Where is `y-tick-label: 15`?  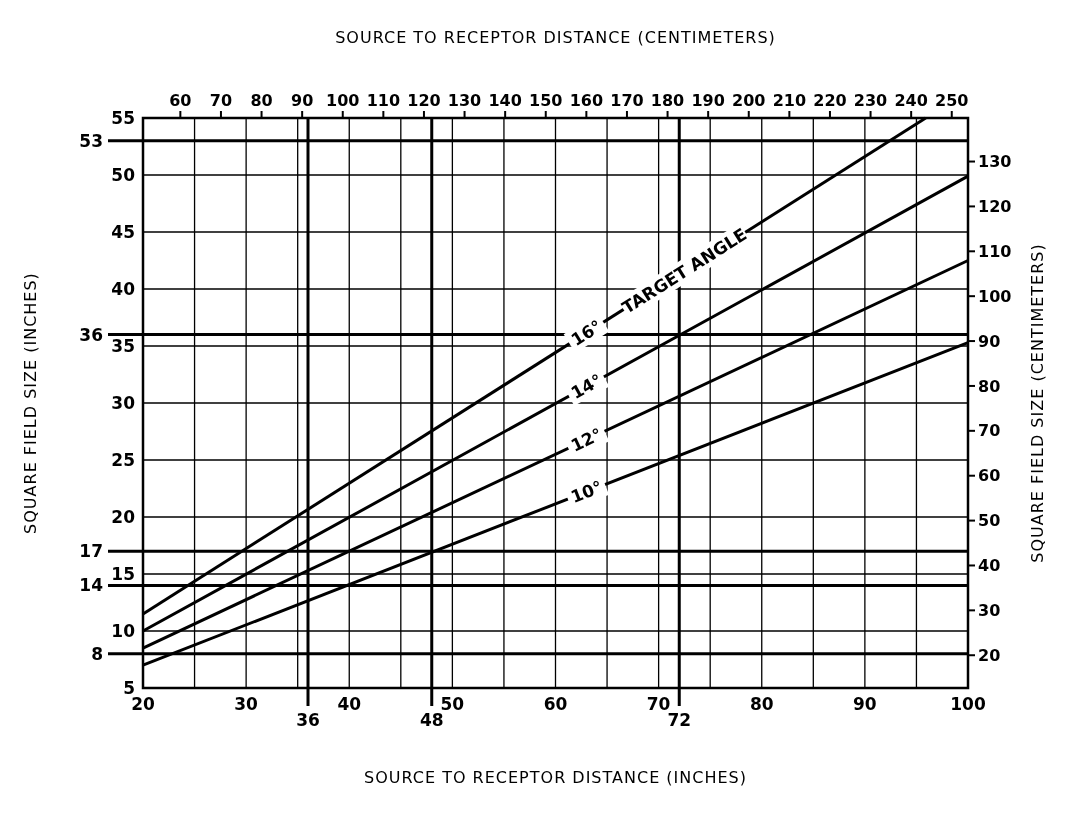
y-tick-label: 15 is located at coordinates (123, 573).